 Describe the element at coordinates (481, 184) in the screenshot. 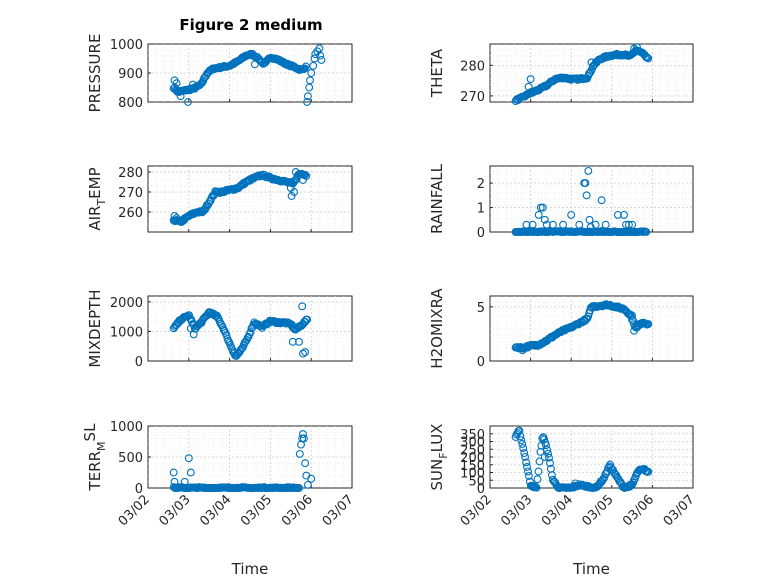

I see `y-tick-label: 2` at that location.